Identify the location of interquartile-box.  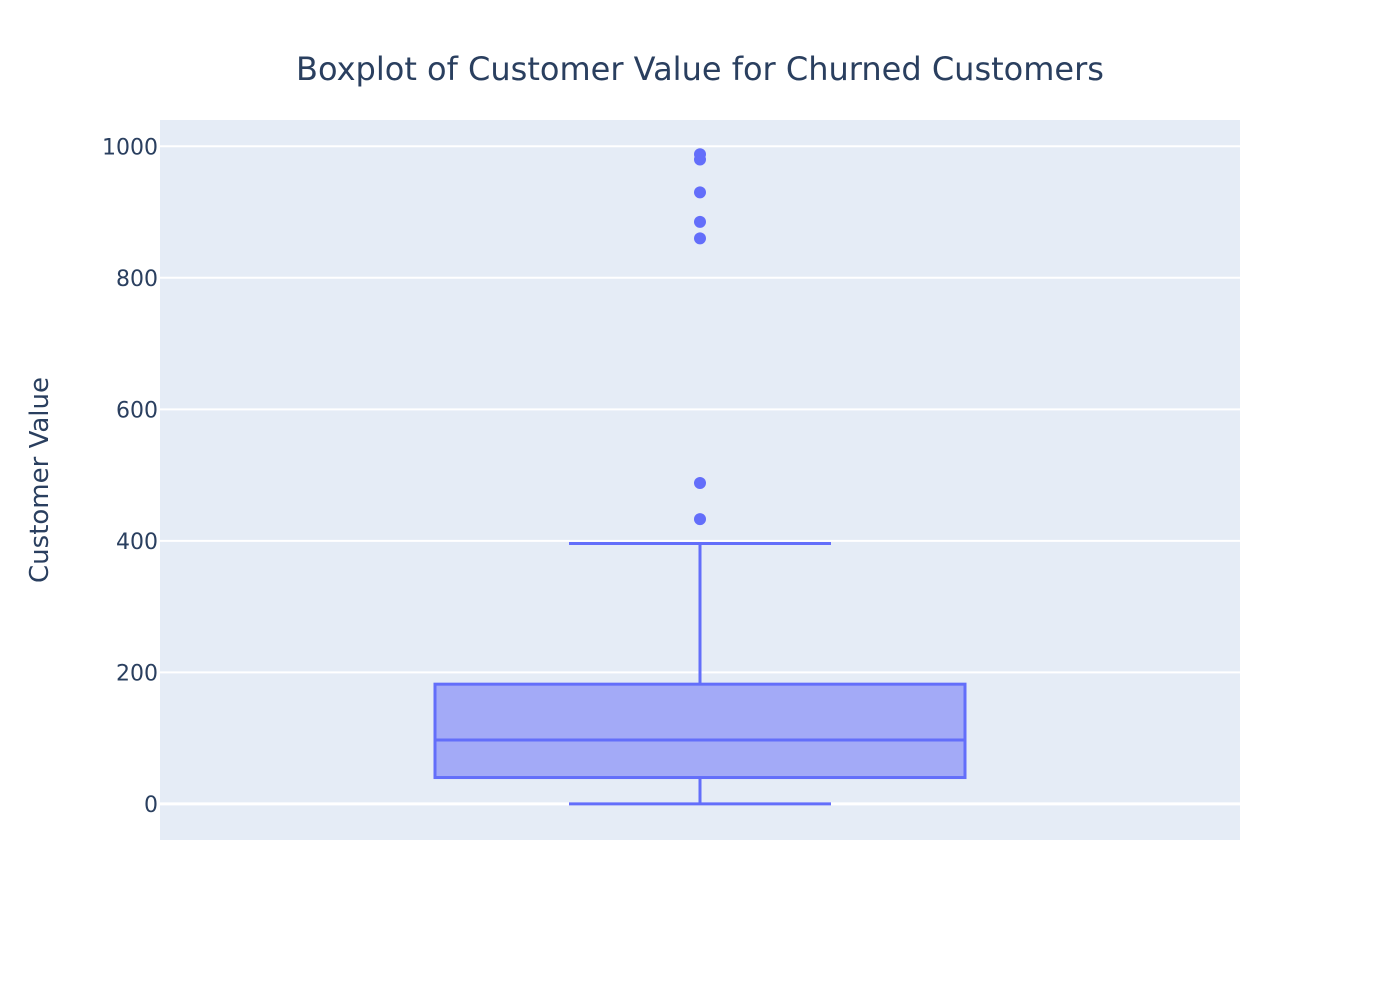
(700, 731).